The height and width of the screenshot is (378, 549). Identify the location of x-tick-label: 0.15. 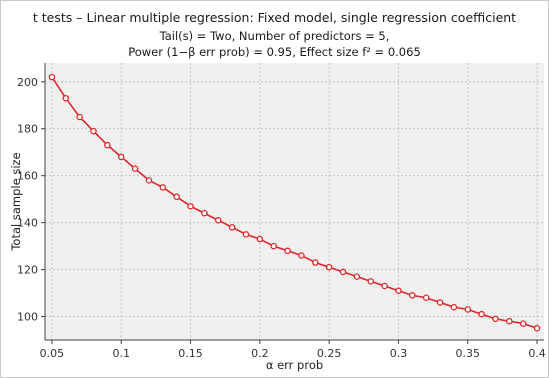
(190, 353).